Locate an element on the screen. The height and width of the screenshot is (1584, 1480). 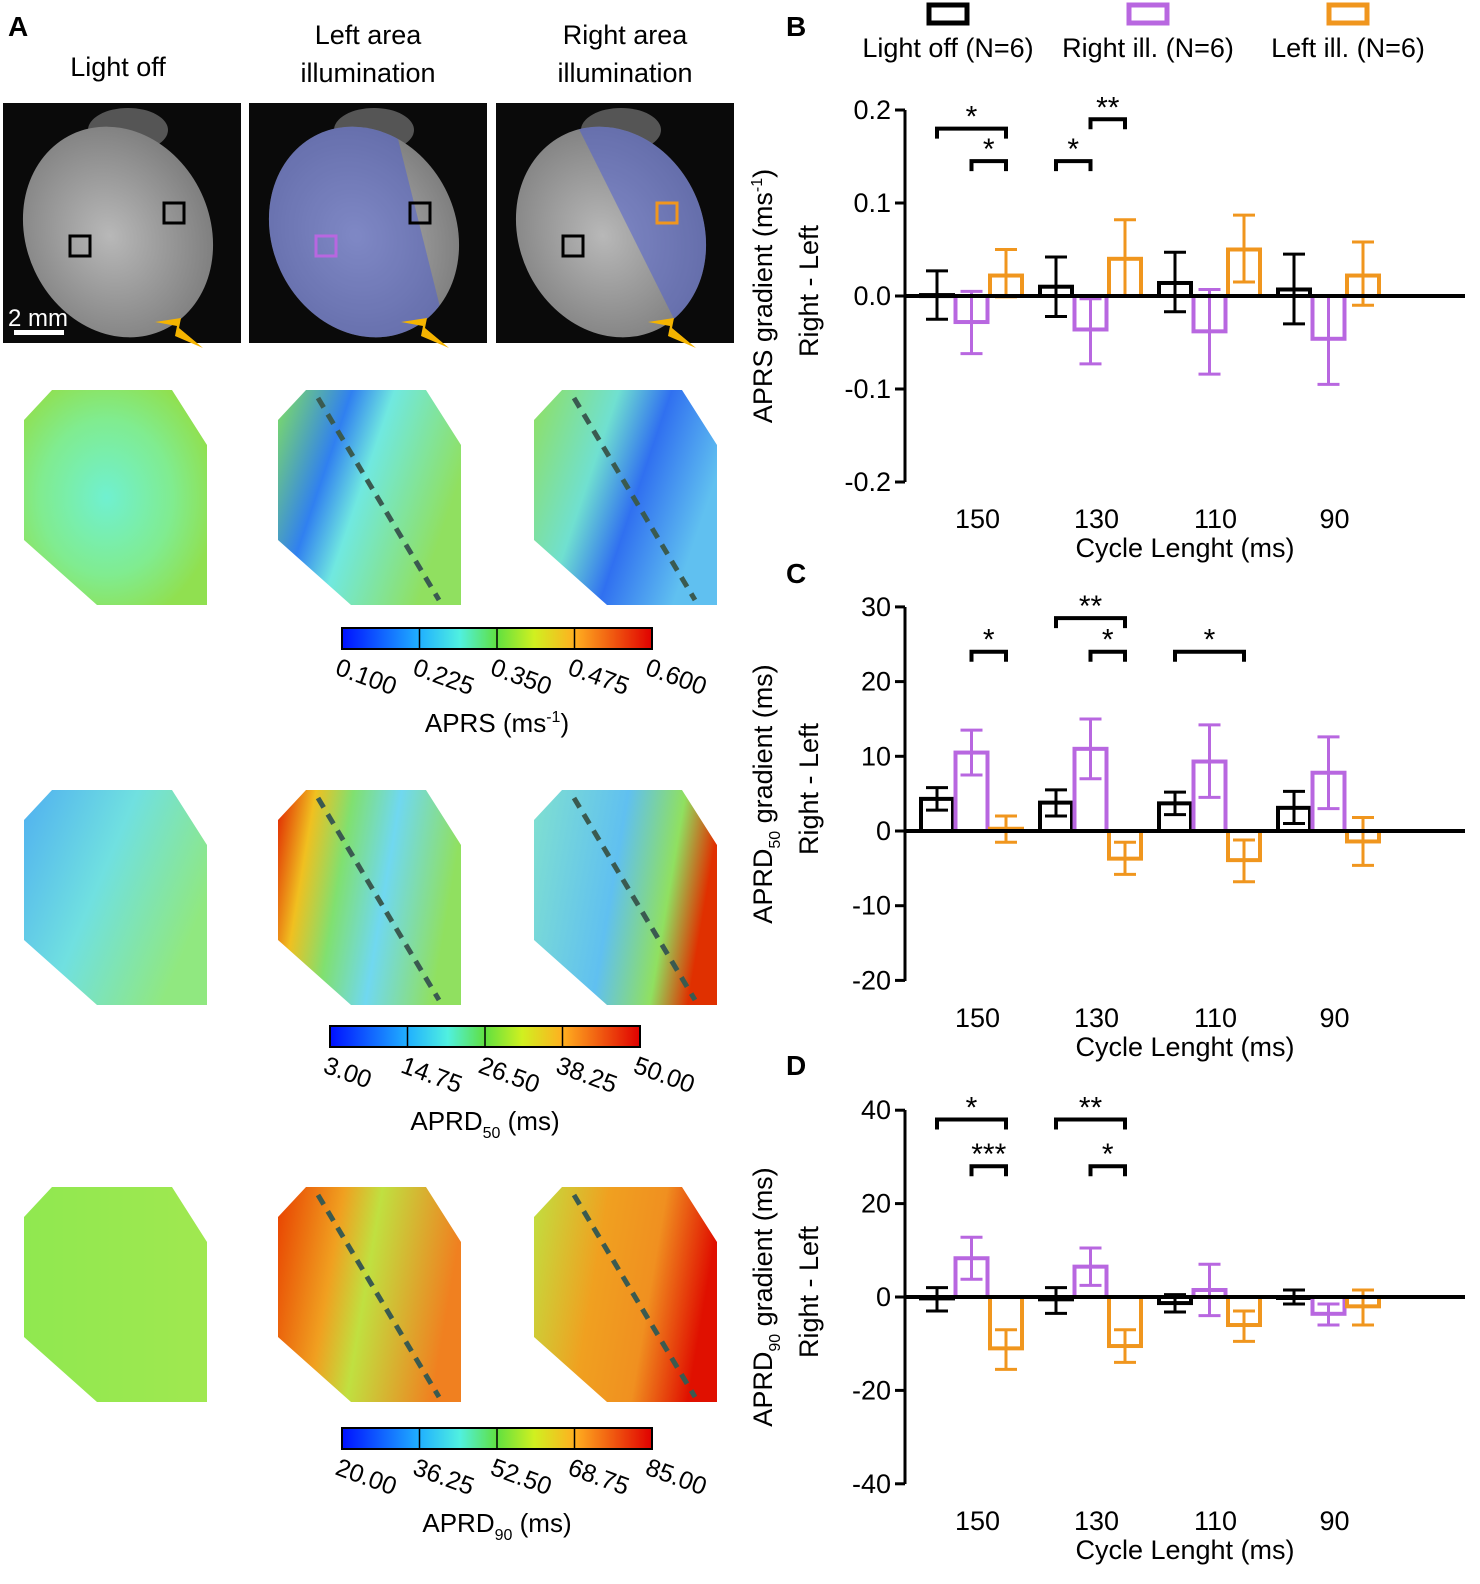
y-tick-label: -10 is located at coordinates (871, 906).